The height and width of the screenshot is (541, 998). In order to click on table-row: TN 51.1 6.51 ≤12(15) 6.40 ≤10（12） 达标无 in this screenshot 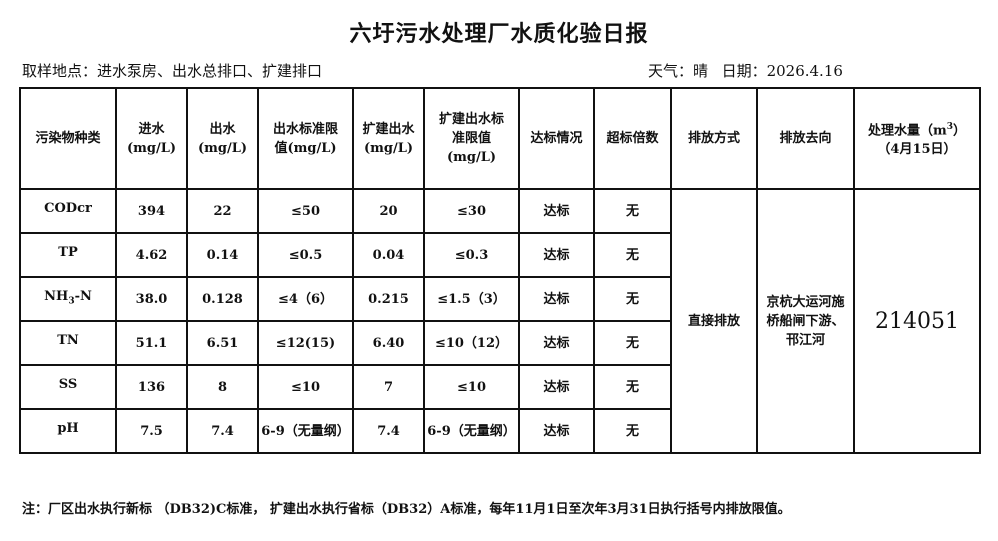, I will do `click(499, 343)`.